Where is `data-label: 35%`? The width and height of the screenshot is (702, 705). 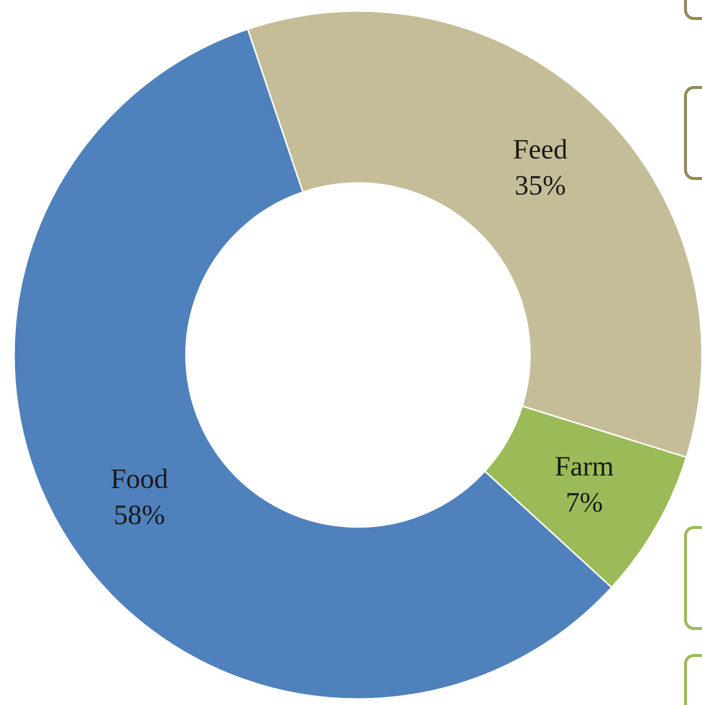 data-label: 35% is located at coordinates (540, 186).